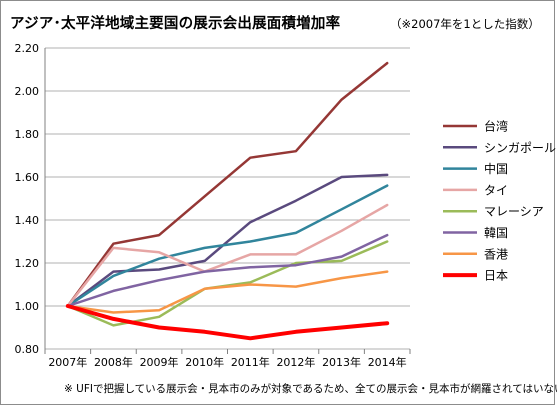 The width and height of the screenshot is (557, 407). I want to click on x-tick-label: 2009年, so click(159, 362).